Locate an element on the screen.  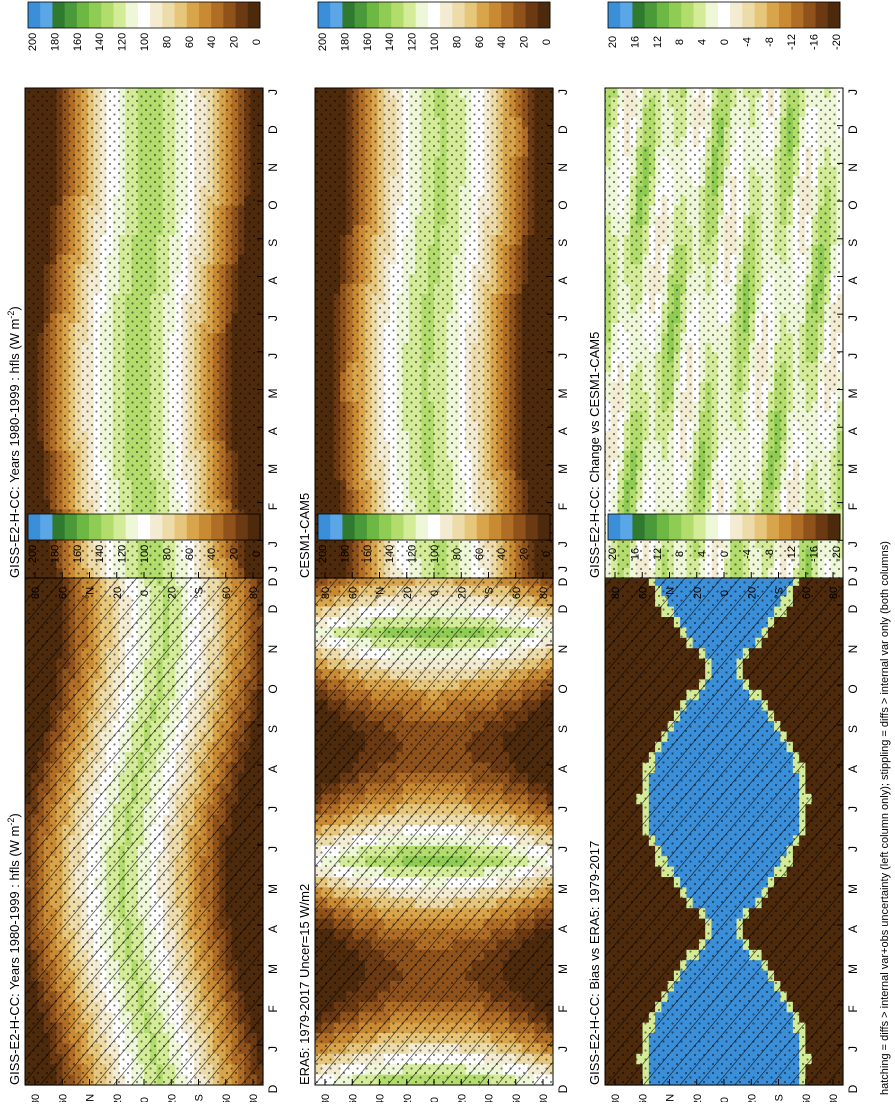
panel-title: ERA5: 1979-2017 Uncer=15 W/m2 is located at coordinates (304, 984).